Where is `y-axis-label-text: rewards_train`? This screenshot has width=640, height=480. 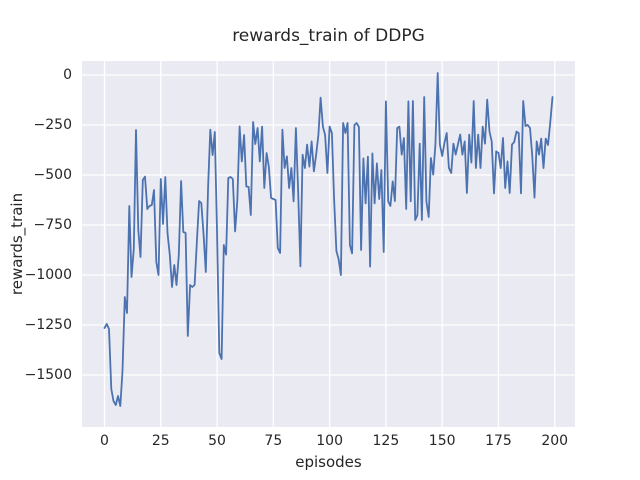
y-axis-label-text: rewards_train is located at coordinates (17, 244).